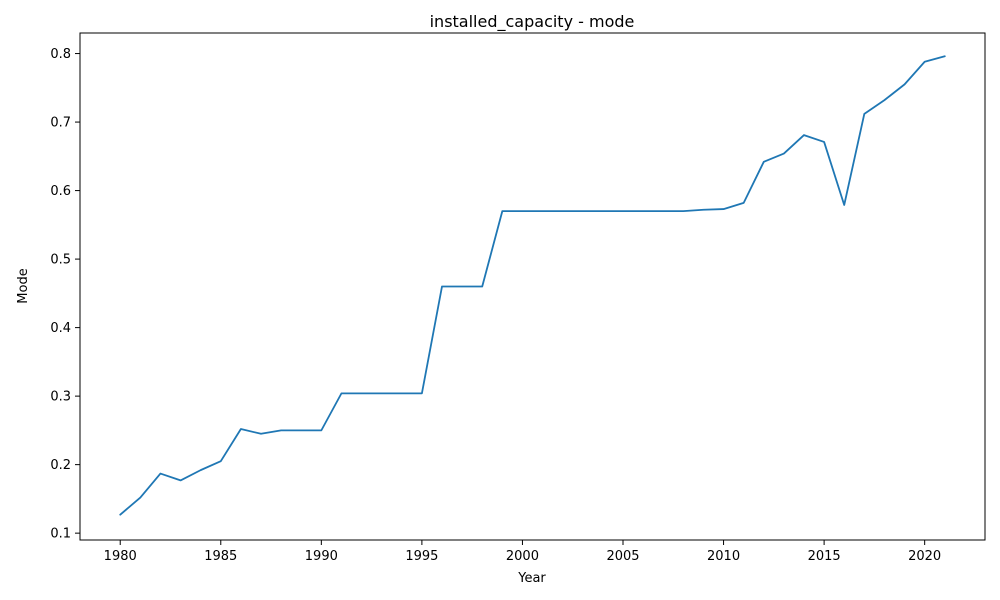  Describe the element at coordinates (60, 397) in the screenshot. I see `y-tick-label: 0.3` at that location.